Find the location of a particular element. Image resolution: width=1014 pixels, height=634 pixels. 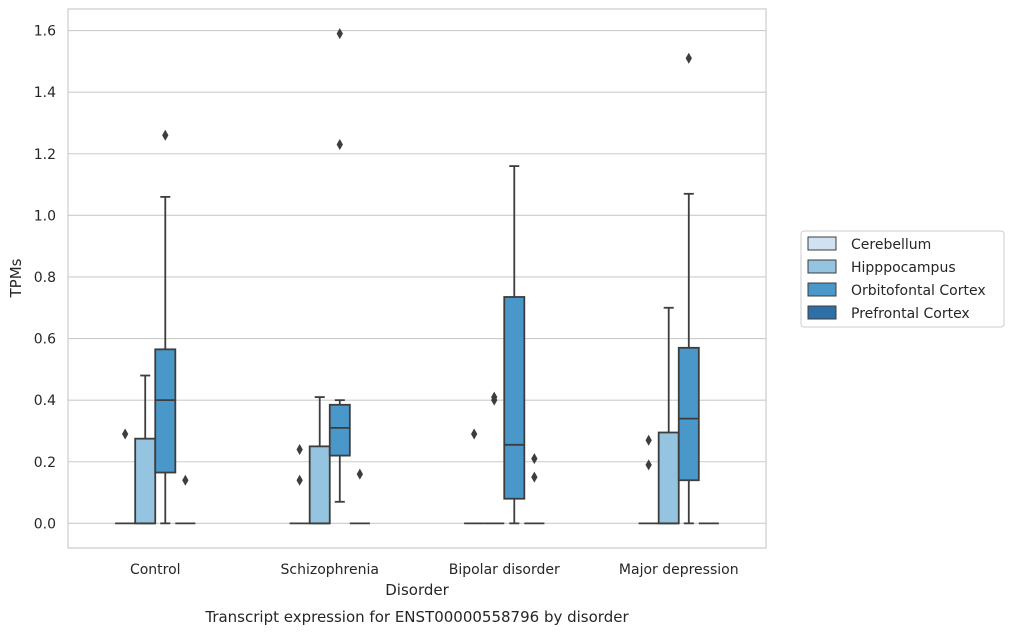

y-tick-label: 0.8 is located at coordinates (45, 278).